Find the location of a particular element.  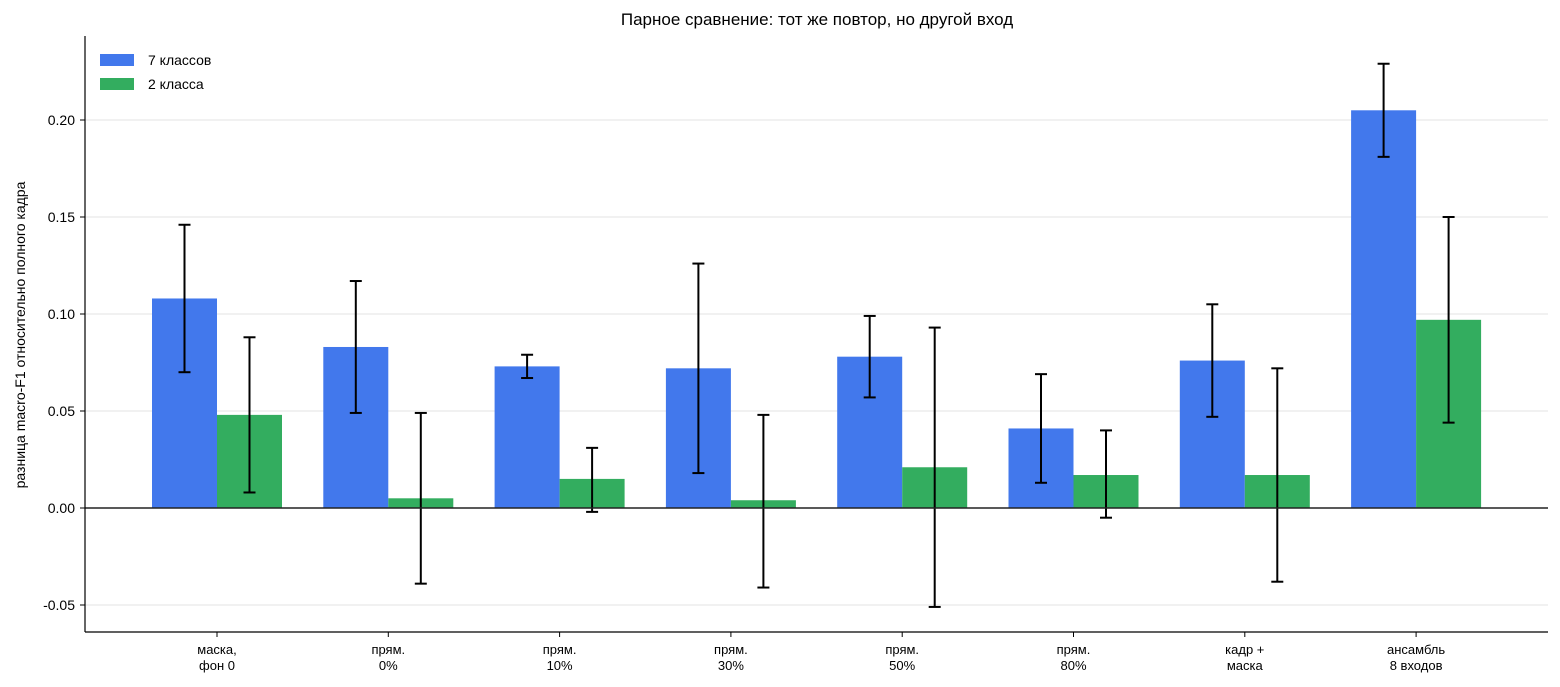

y-tick-label: 0.15 is located at coordinates (61, 217).